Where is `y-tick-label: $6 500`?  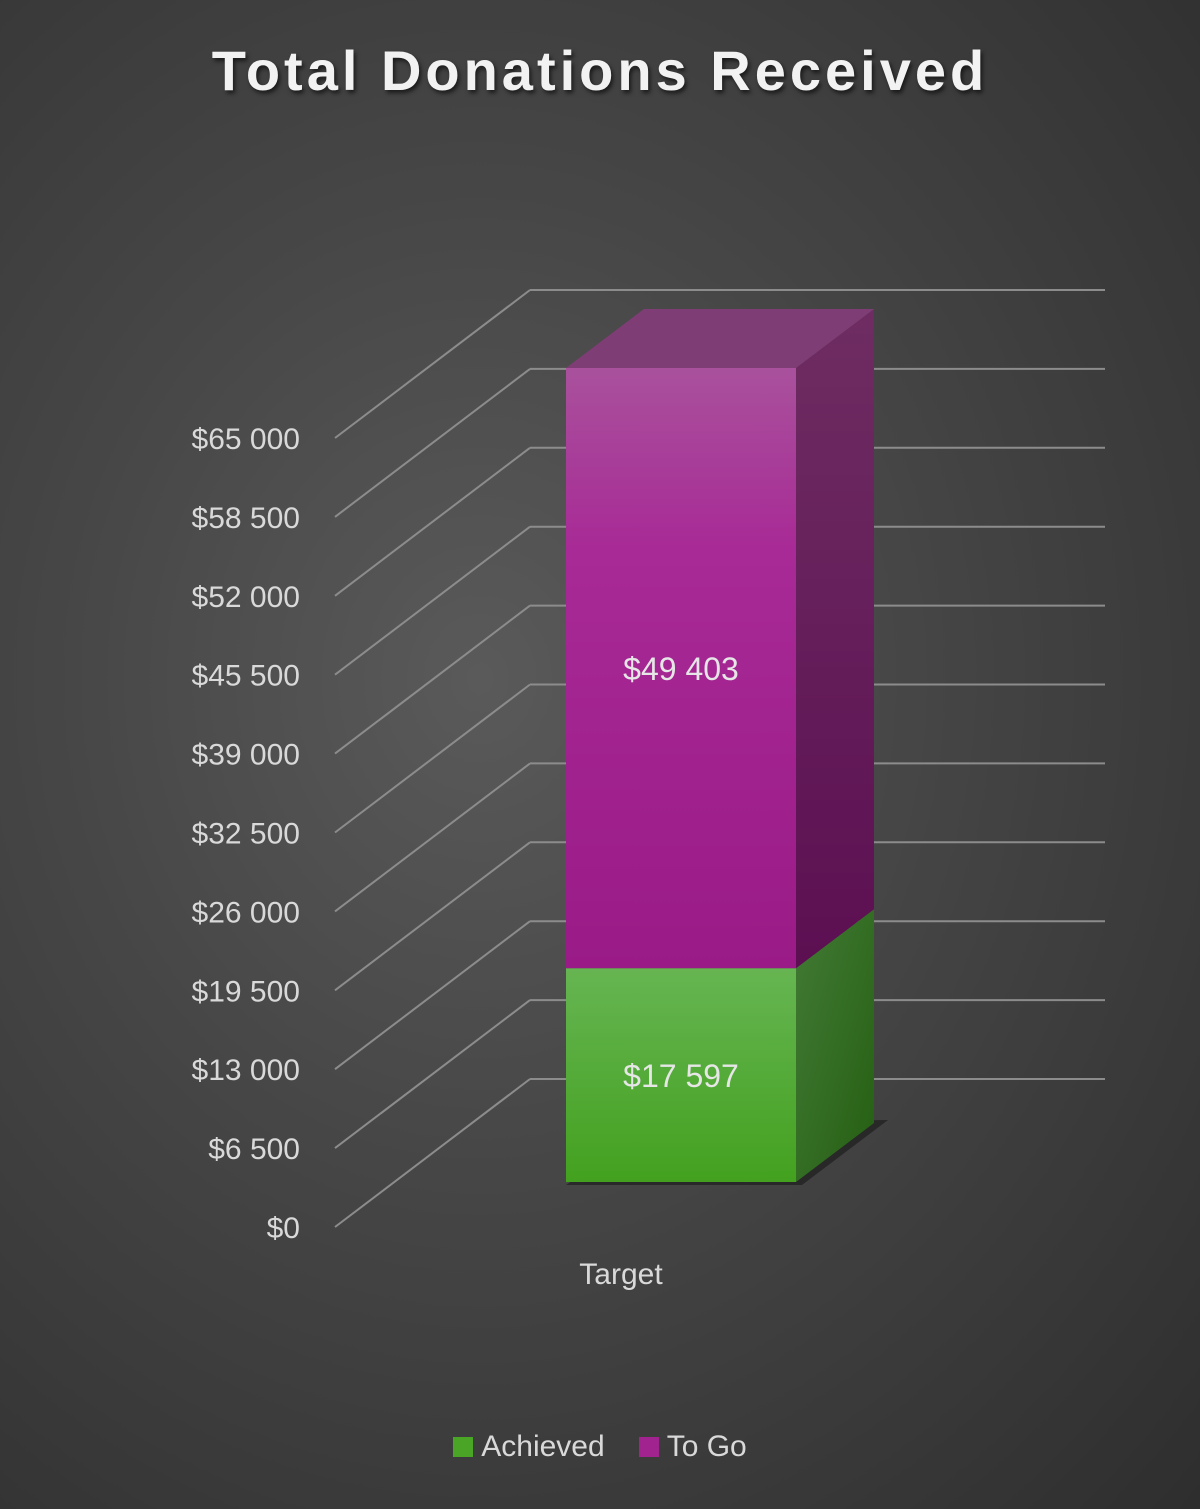 y-tick-label: $6 500 is located at coordinates (254, 1149).